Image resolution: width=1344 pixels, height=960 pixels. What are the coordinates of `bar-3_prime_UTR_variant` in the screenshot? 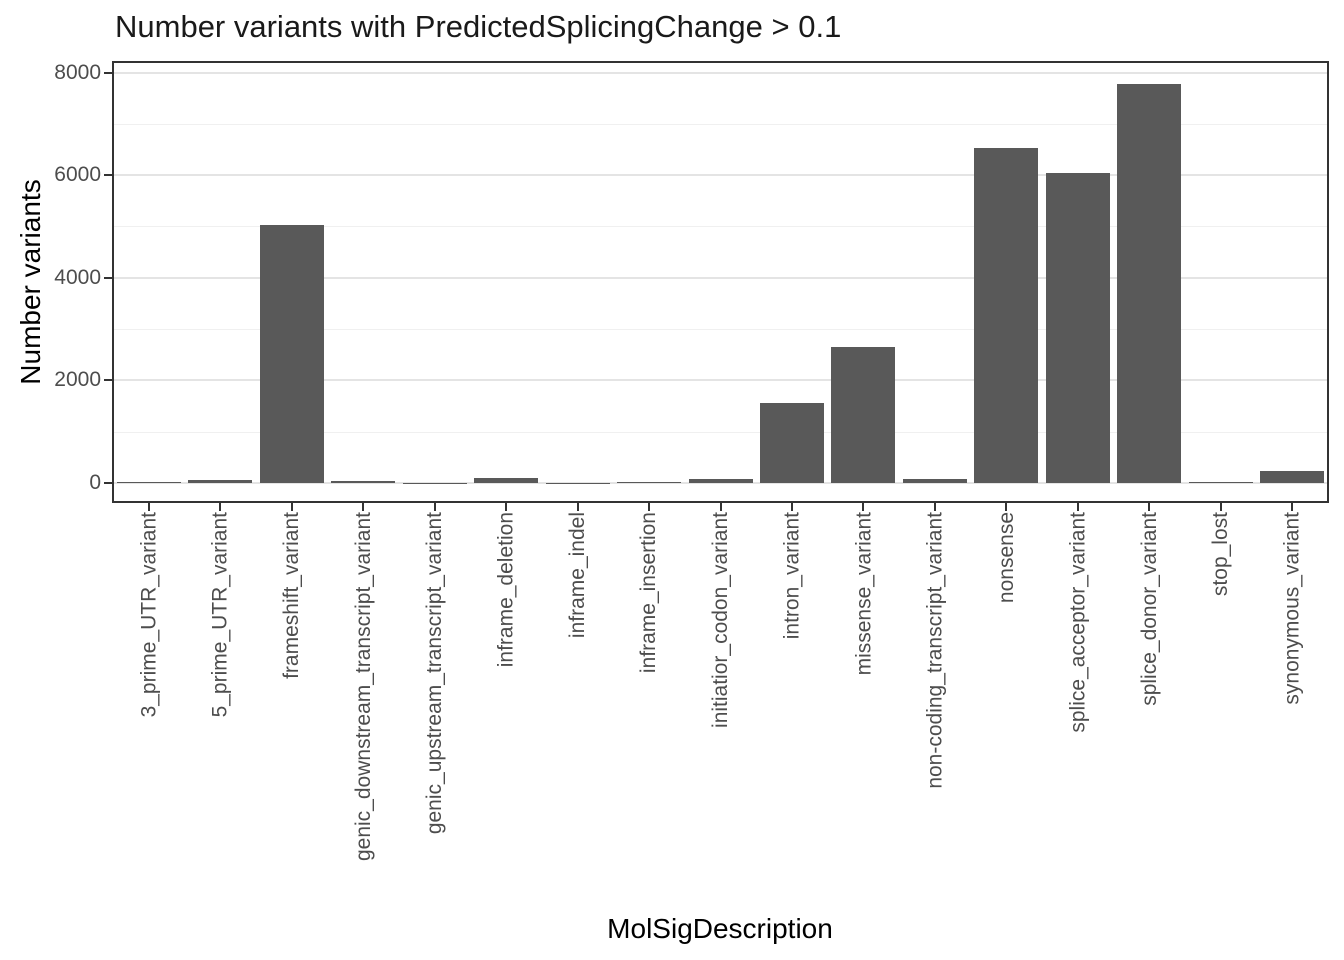 It's located at (148, 482).